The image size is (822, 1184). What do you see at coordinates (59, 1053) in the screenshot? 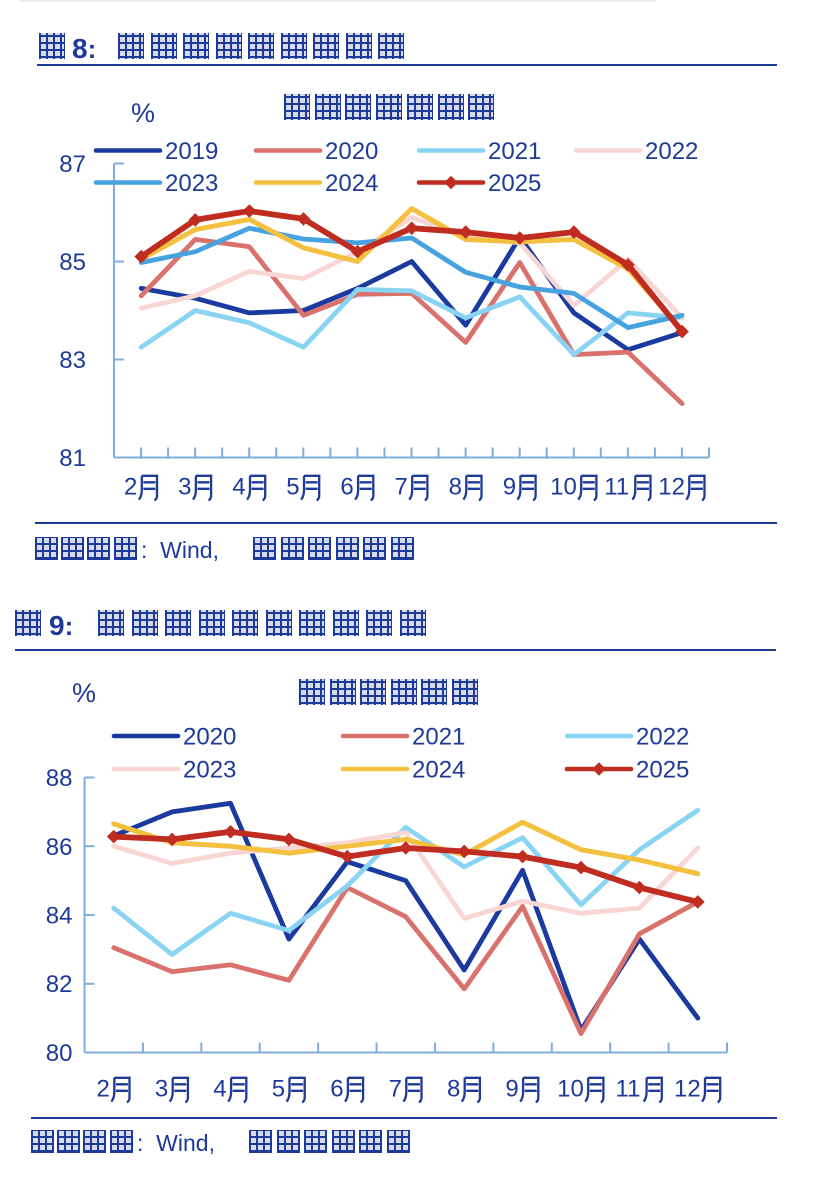
I see `svg-text: 80` at bounding box center [59, 1053].